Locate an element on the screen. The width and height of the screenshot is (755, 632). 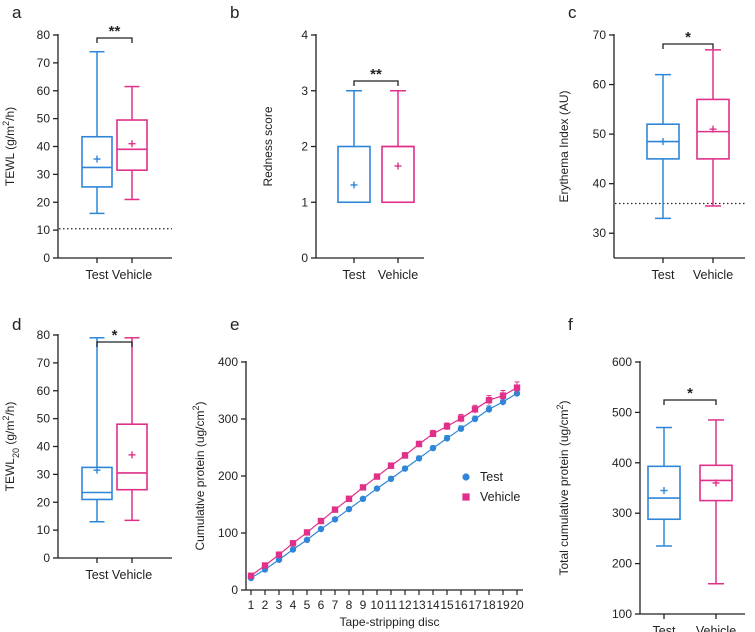
y-axis-label: Total cumulative protein (ug/cm2) is located at coordinates (563, 487).